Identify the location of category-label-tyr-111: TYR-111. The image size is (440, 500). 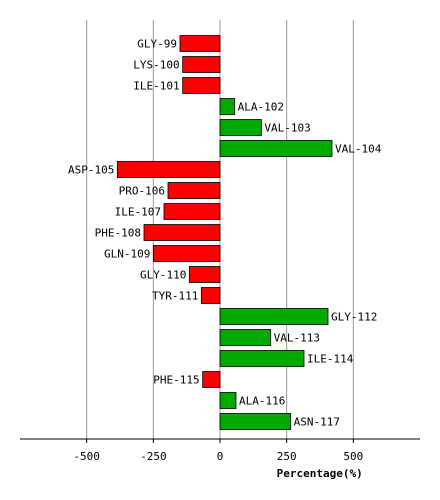
(175, 296).